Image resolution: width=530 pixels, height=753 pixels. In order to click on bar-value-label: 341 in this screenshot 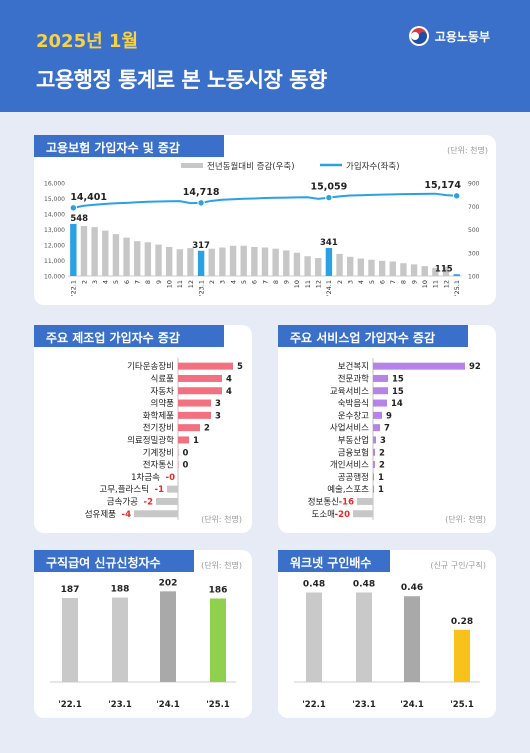, I will do `click(329, 243)`.